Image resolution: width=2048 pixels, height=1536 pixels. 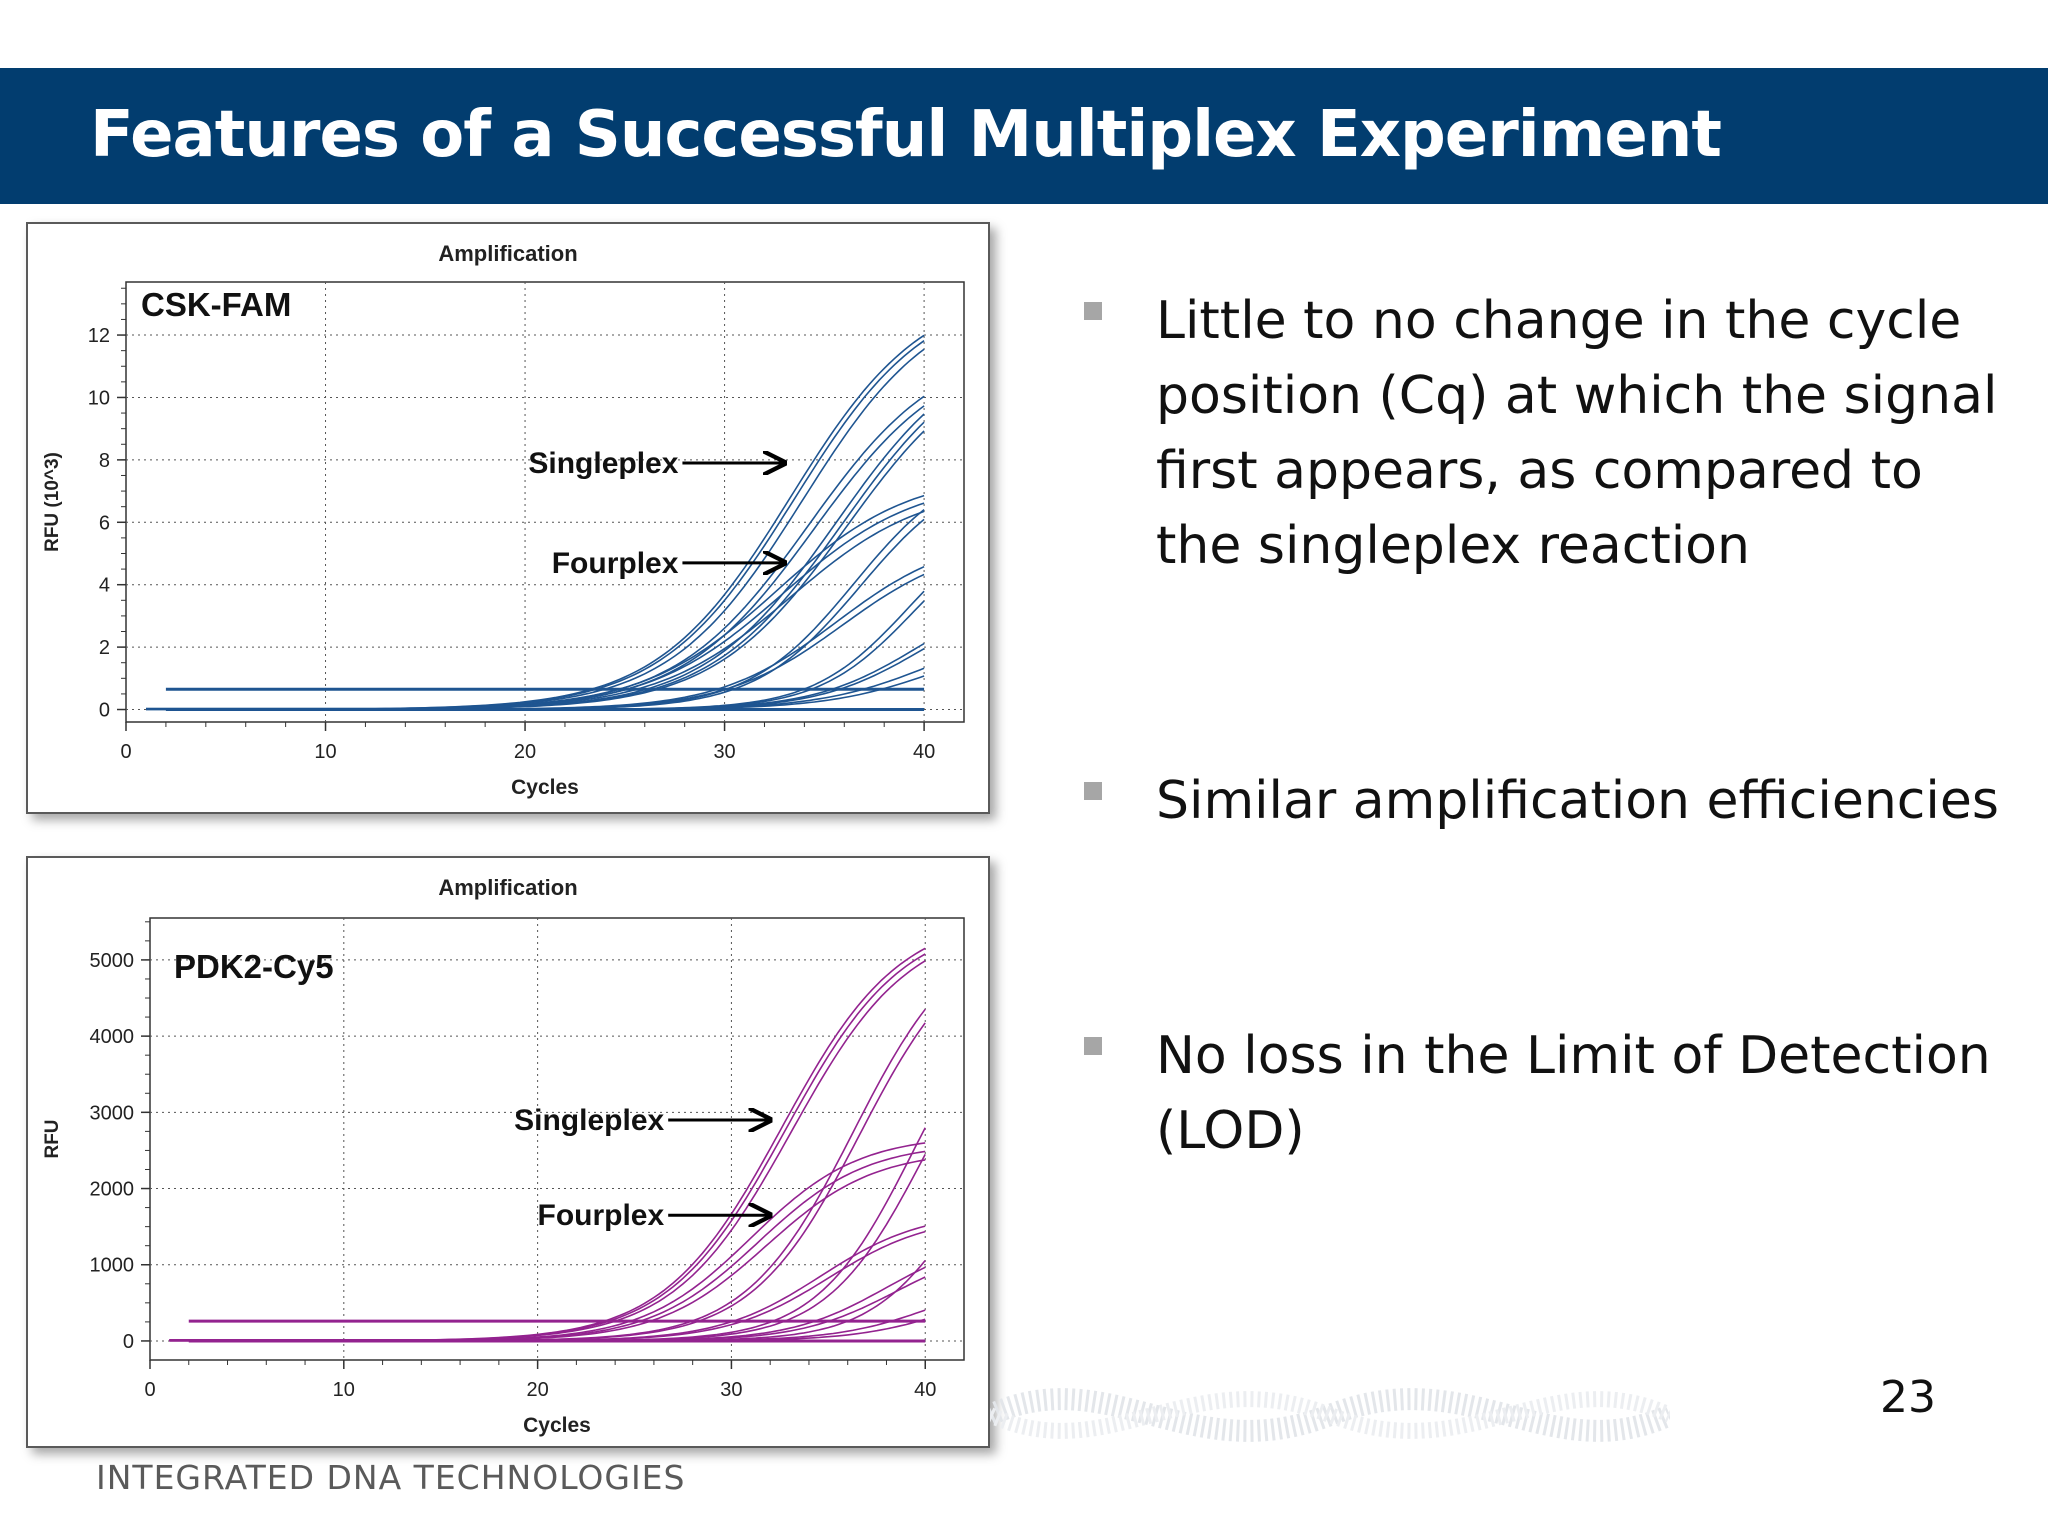 What do you see at coordinates (99, 336) in the screenshot?
I see `y-tick-label: 12` at bounding box center [99, 336].